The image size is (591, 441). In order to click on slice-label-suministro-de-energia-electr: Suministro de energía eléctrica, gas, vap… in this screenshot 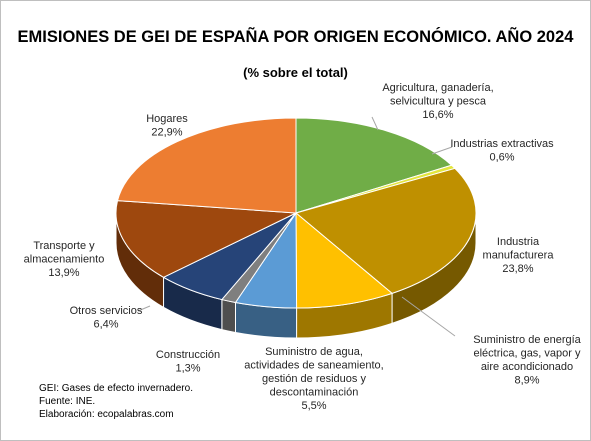, I will do `click(527, 360)`.